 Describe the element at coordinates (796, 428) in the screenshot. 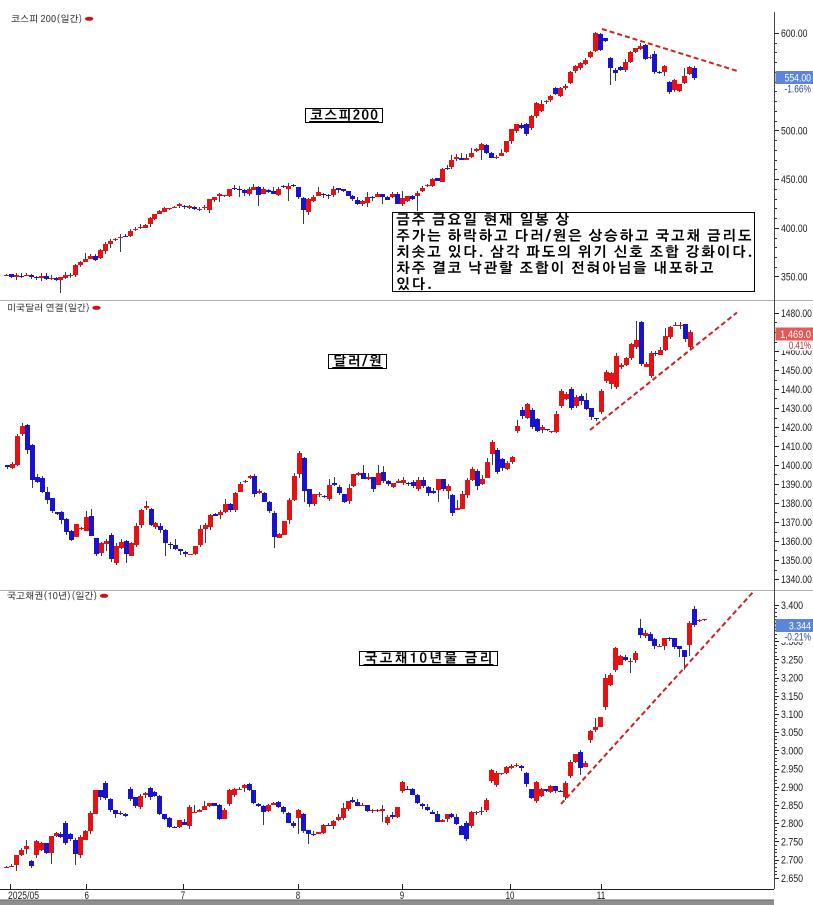

I see `svg-text: 1420.00` at that location.